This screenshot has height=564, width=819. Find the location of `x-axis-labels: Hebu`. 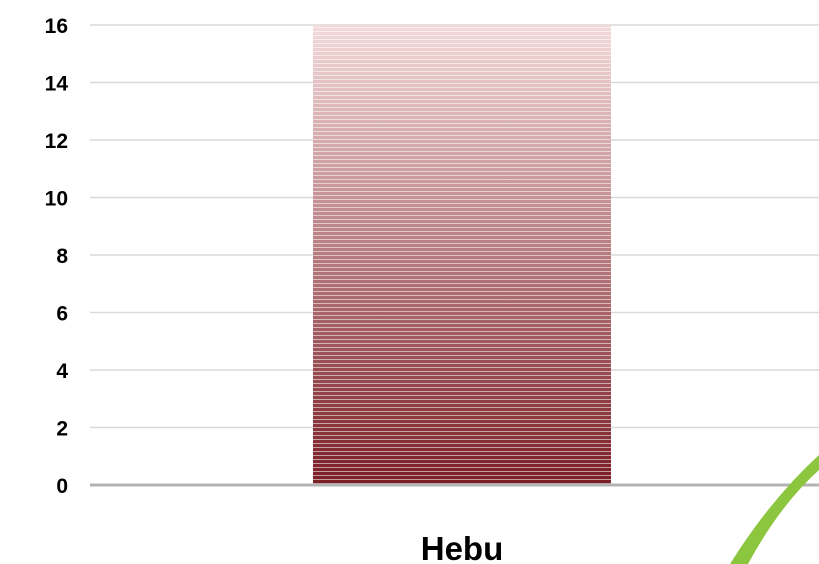

x-axis-labels: Hebu is located at coordinates (462, 547).